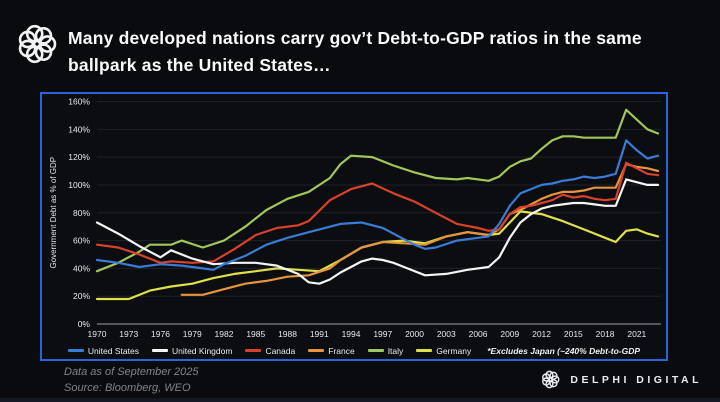  Describe the element at coordinates (127, 388) in the screenshot. I see `source-text: Source: Bloomberg, WEO` at that location.